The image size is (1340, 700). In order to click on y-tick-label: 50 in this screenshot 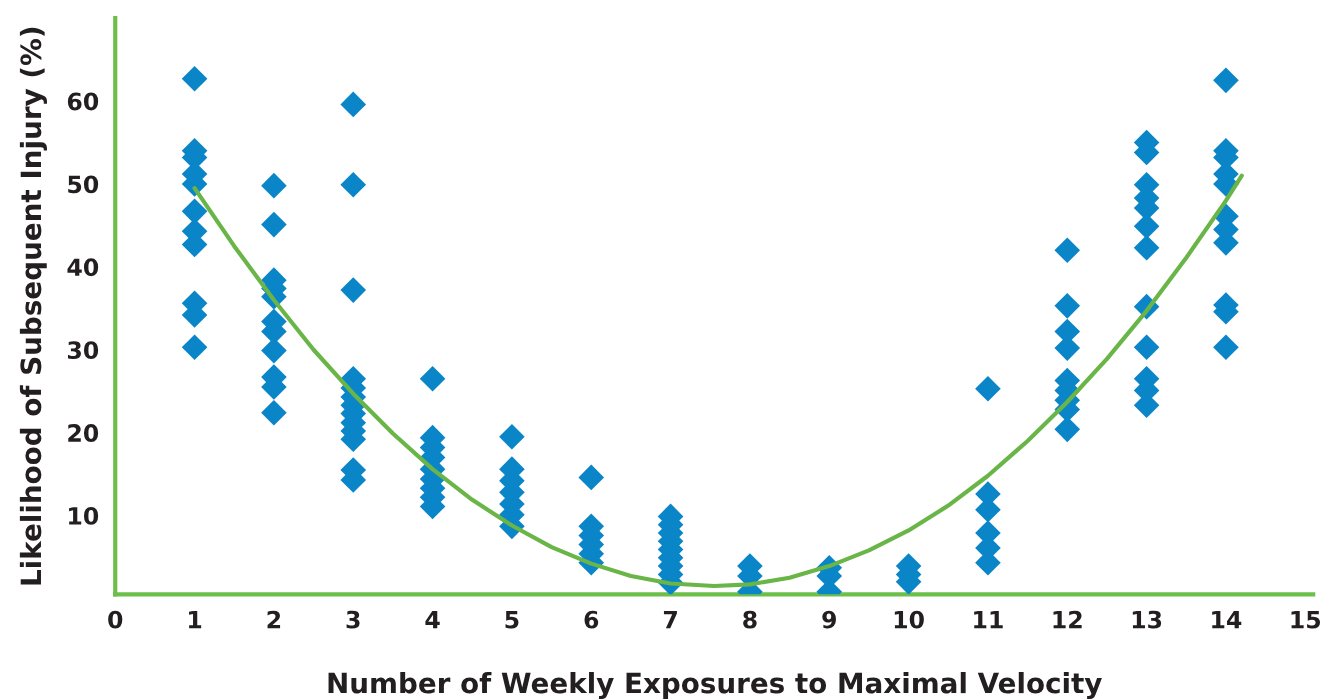, I will do `click(83, 184)`.